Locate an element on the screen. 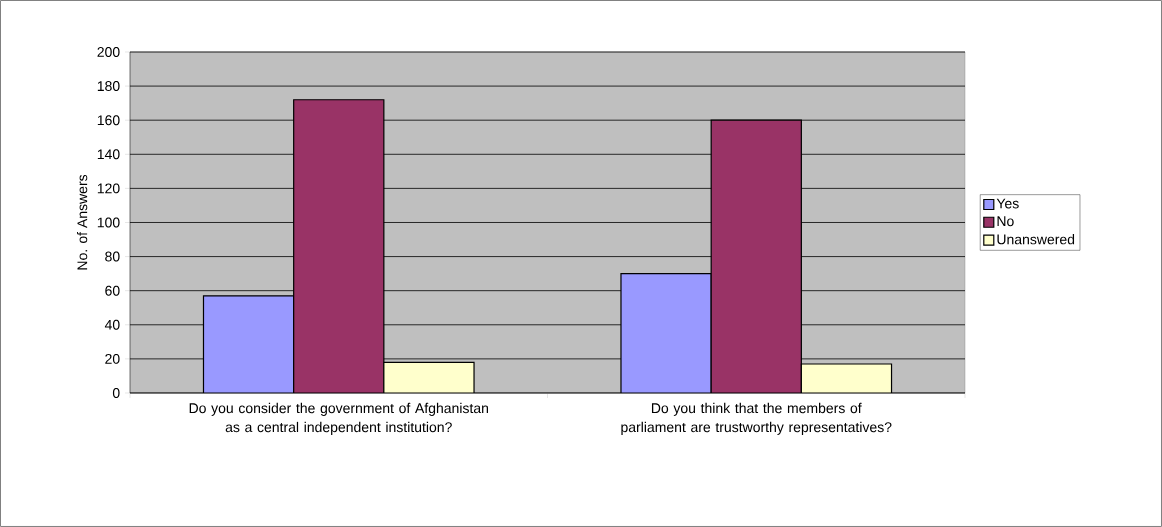  y-tick-label: 80 is located at coordinates (112, 256).